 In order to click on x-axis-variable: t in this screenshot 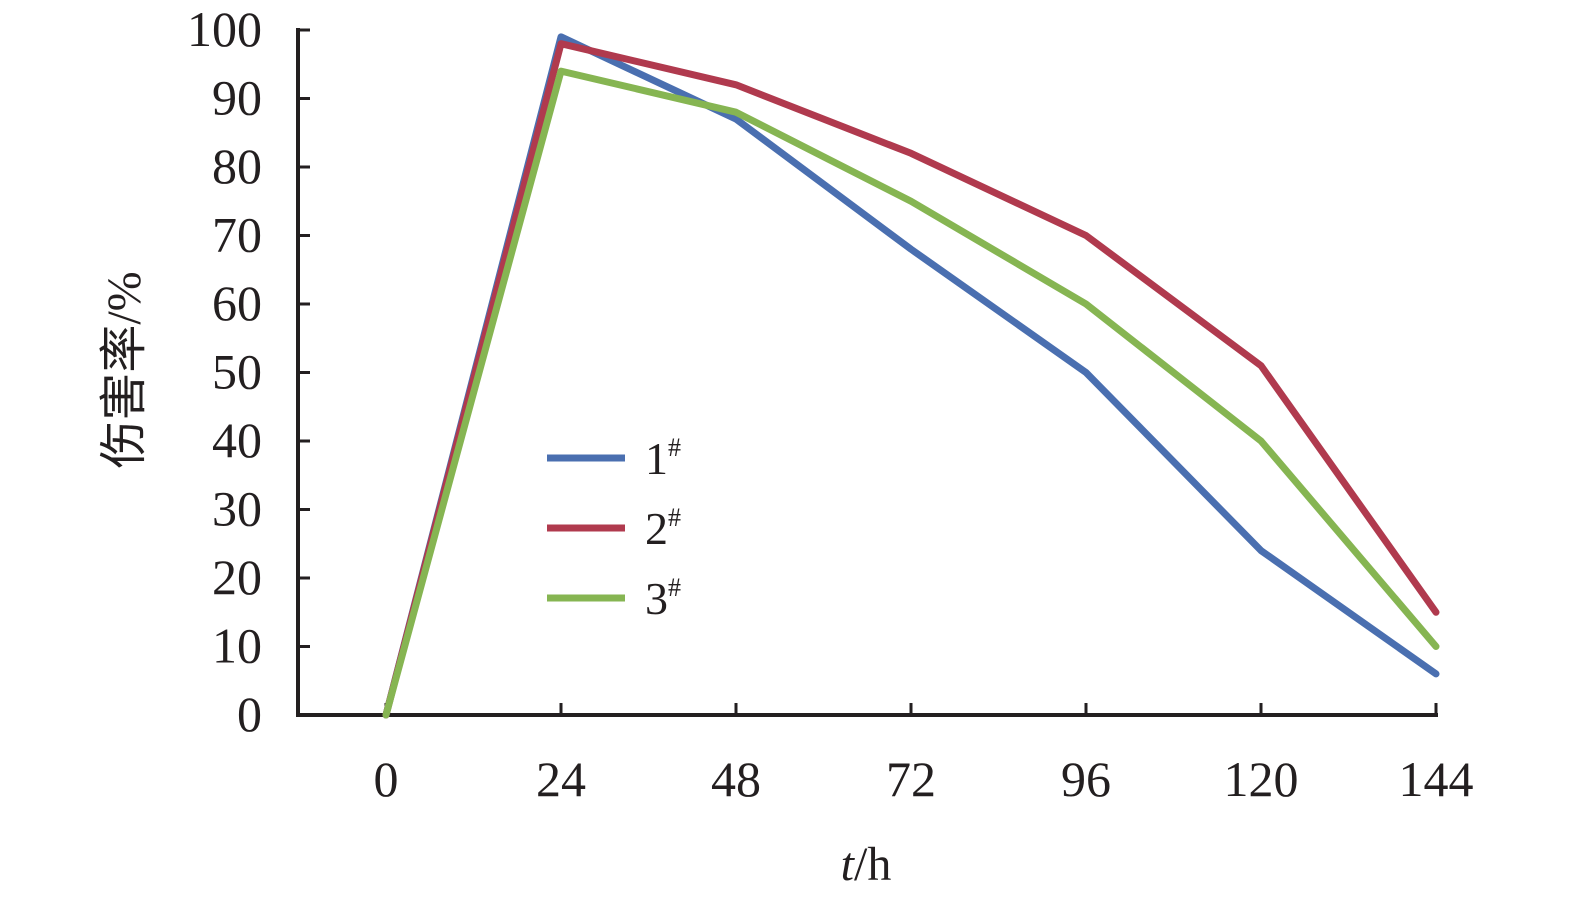, I will do `click(848, 864)`.